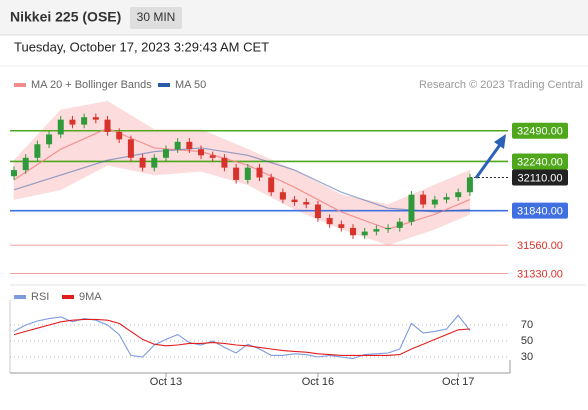 The image size is (588, 410). I want to click on level-label: 31330.00, so click(540, 274).